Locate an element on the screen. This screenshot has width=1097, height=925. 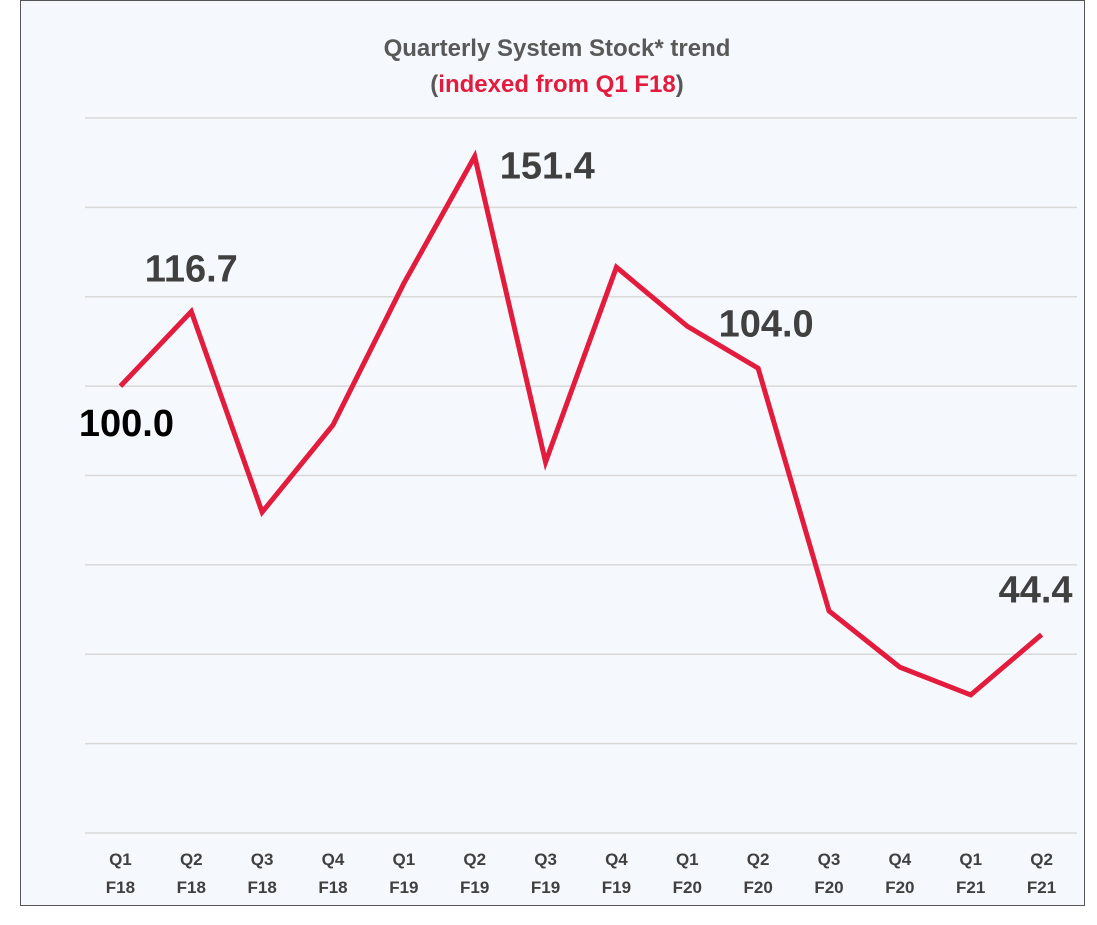
x-tick-label: Q1 F18 is located at coordinates (120, 873).